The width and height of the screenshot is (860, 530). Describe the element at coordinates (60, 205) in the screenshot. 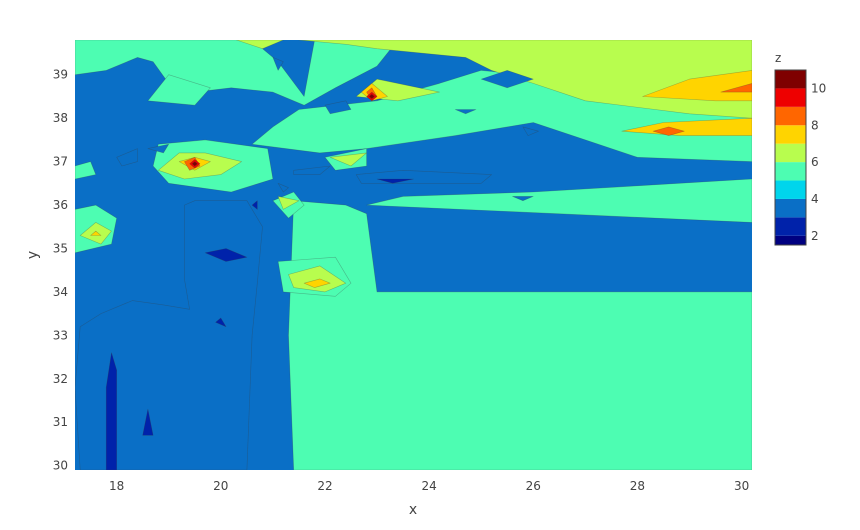

I see `y-tick-label: 36` at that location.